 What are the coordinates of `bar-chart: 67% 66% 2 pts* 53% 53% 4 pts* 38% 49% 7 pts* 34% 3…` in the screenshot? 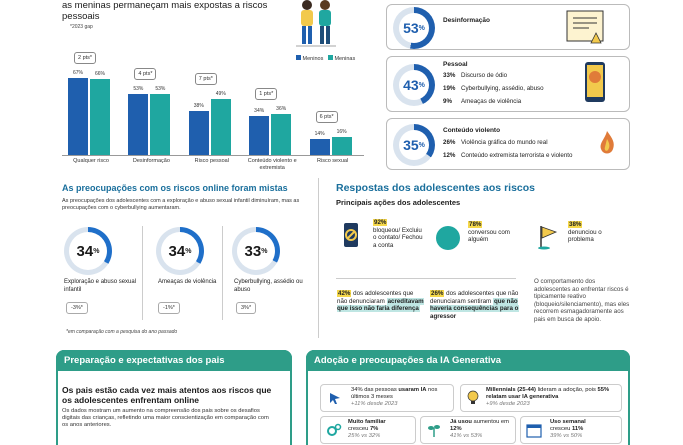 It's located at (213, 93).